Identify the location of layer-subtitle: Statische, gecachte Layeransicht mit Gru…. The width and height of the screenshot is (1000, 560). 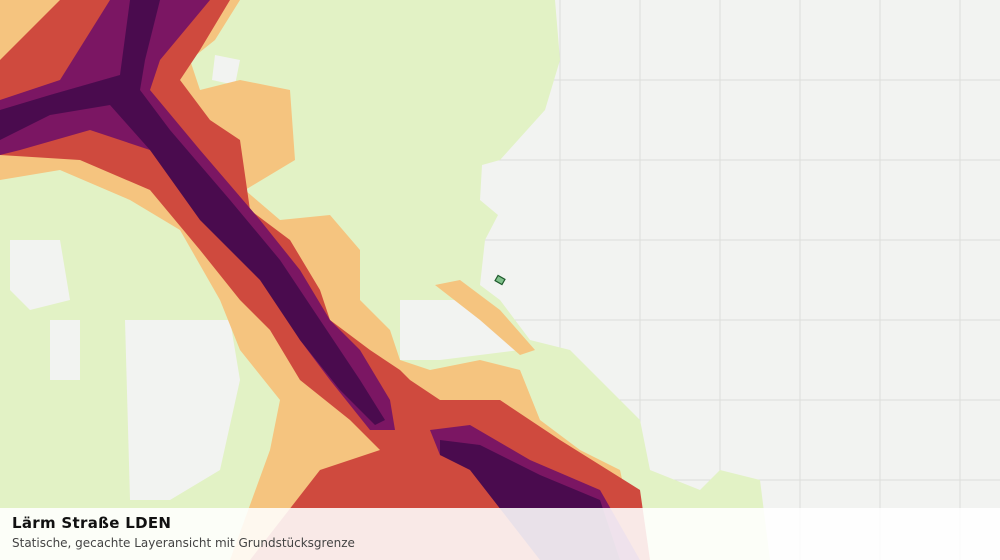
(183, 543).